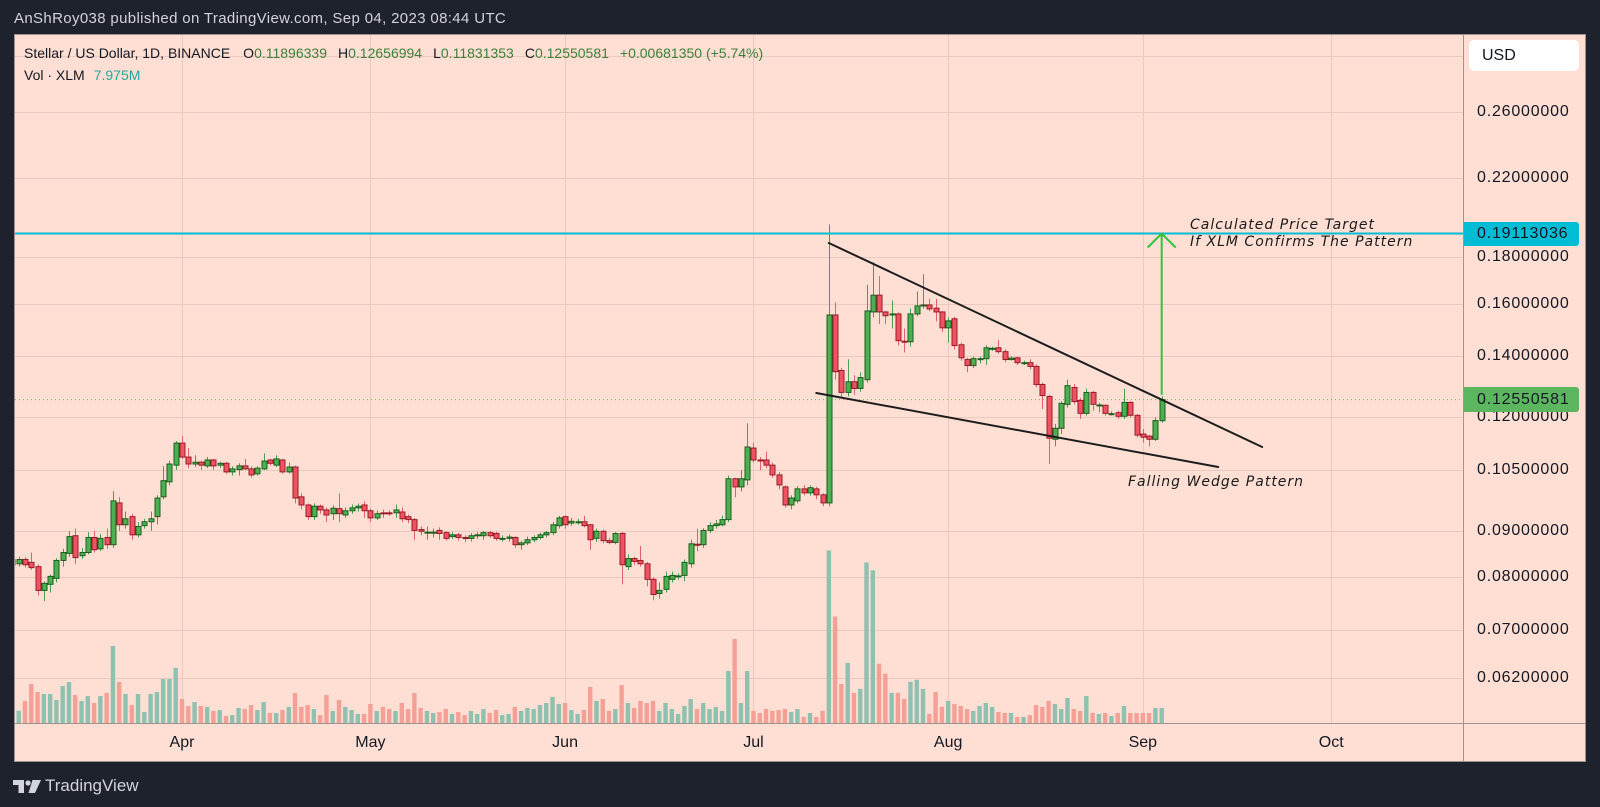 The image size is (1600, 807). Describe the element at coordinates (437, 53) in the screenshot. I see `low-label: L` at that location.